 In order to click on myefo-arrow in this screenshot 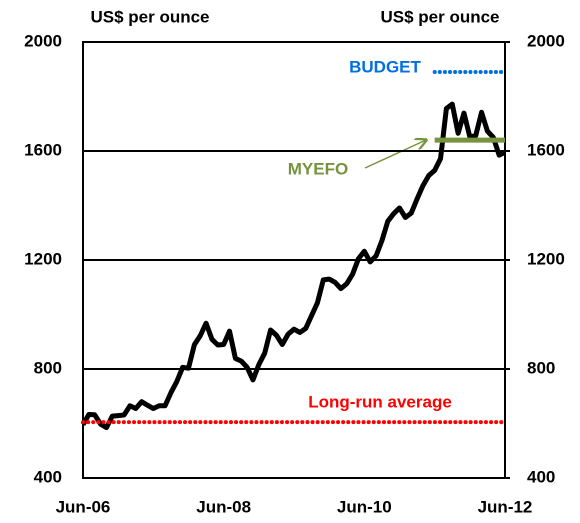, I will do `click(395, 154)`.